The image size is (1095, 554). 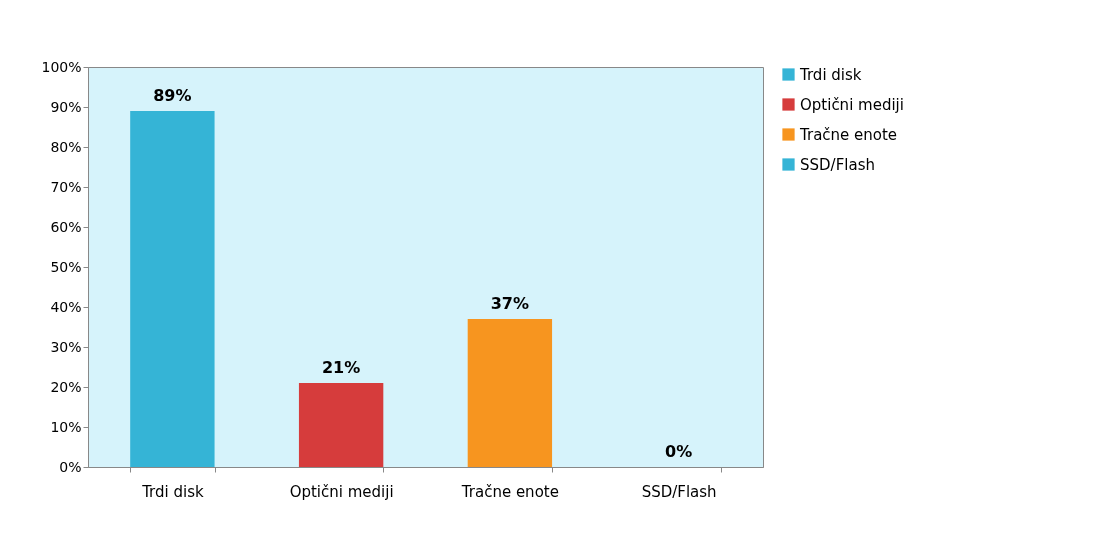 What do you see at coordinates (679, 491) in the screenshot?
I see `x-tick-label: SSD/Flash` at bounding box center [679, 491].